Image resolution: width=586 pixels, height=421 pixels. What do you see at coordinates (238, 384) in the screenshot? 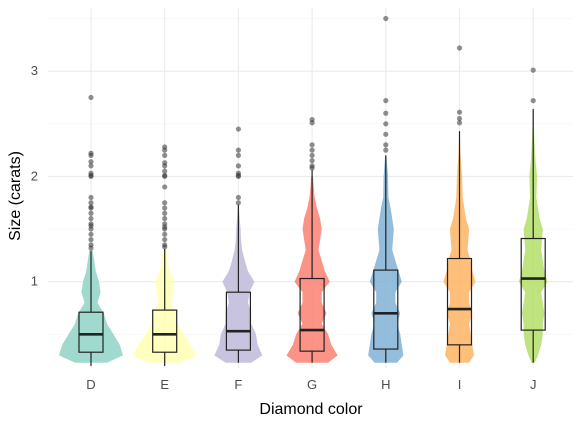
I see `x-tick-label-F: F` at bounding box center [238, 384].